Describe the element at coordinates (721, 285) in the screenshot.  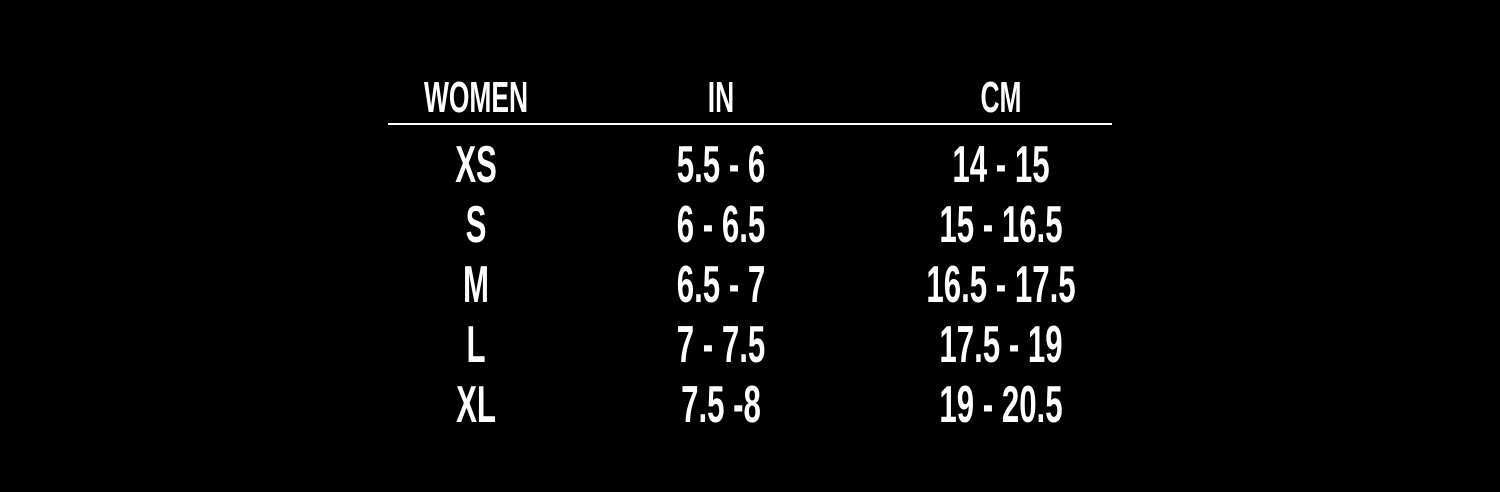
I see `row-2-inches: 6.5 - 7` at that location.